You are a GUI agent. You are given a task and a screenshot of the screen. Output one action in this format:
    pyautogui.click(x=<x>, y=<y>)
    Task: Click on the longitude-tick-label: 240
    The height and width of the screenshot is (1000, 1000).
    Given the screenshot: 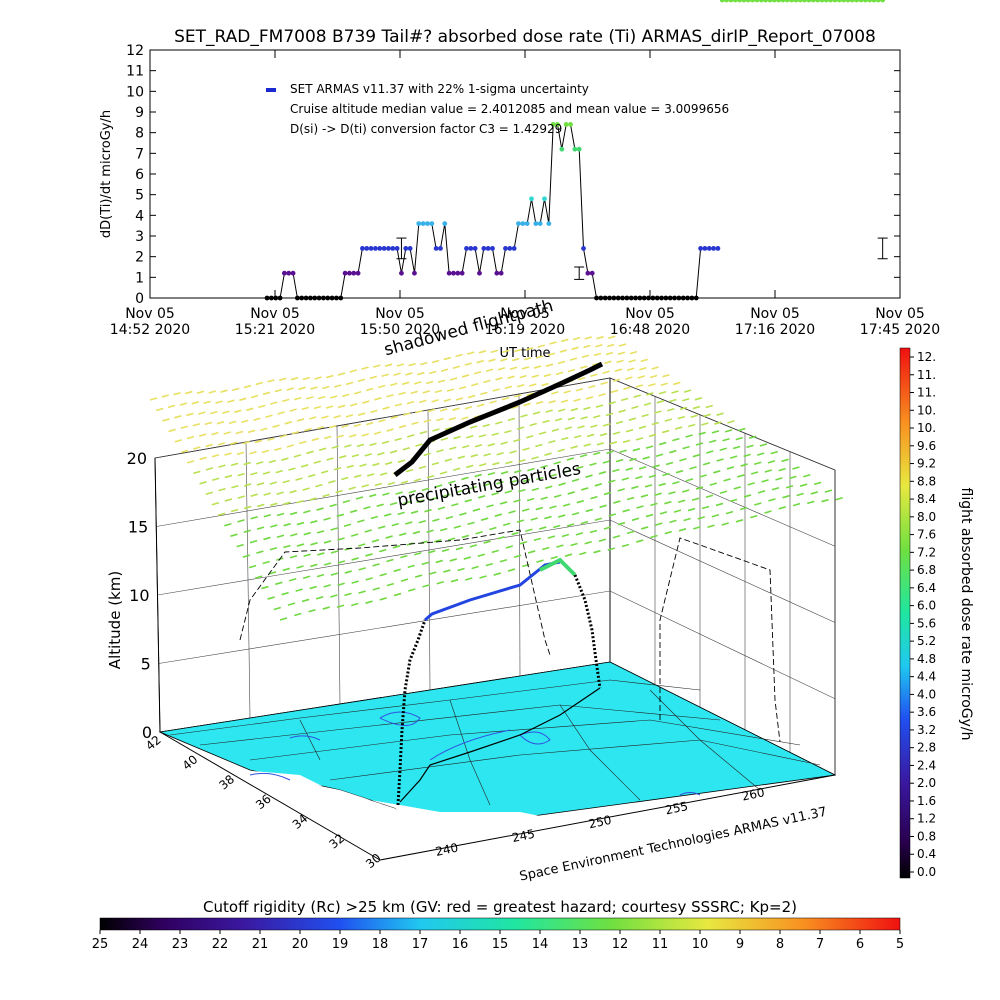 What is the action you would take?
    pyautogui.click(x=446, y=849)
    